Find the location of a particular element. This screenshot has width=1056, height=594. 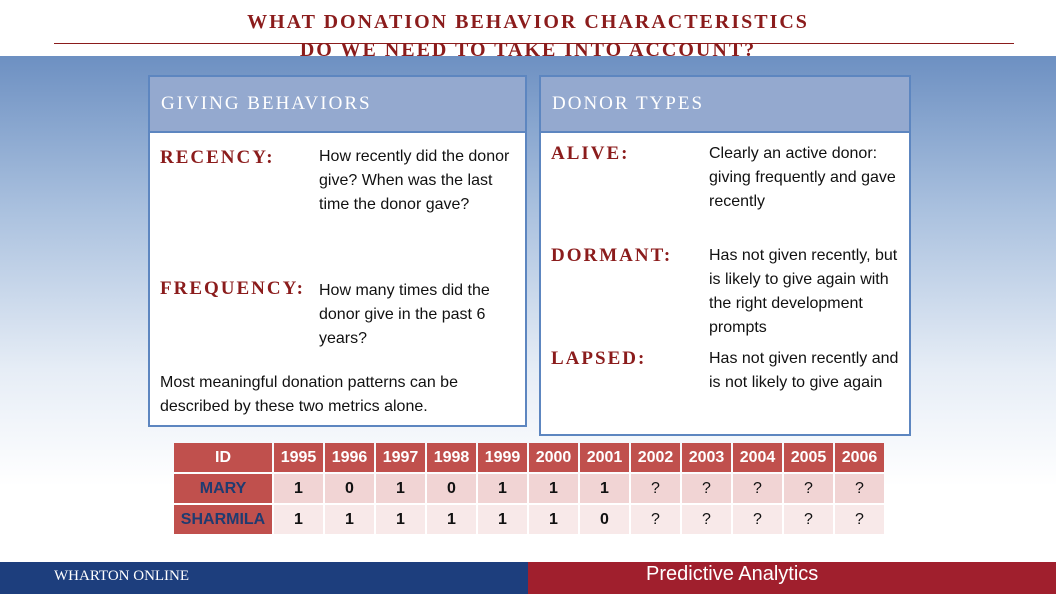

table-header-cell: 1995 is located at coordinates (298, 457).